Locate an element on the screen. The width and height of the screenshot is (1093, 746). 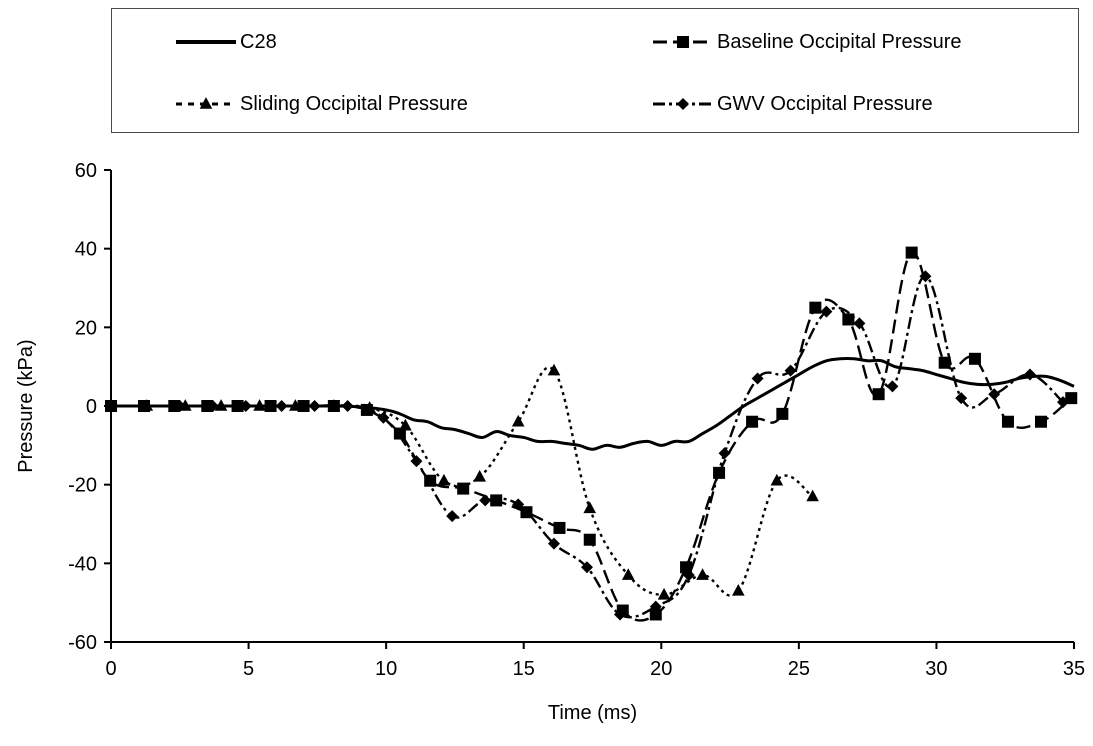
legend-item-gwv: GWV Occipital Pressure is located at coordinates (792, 104).